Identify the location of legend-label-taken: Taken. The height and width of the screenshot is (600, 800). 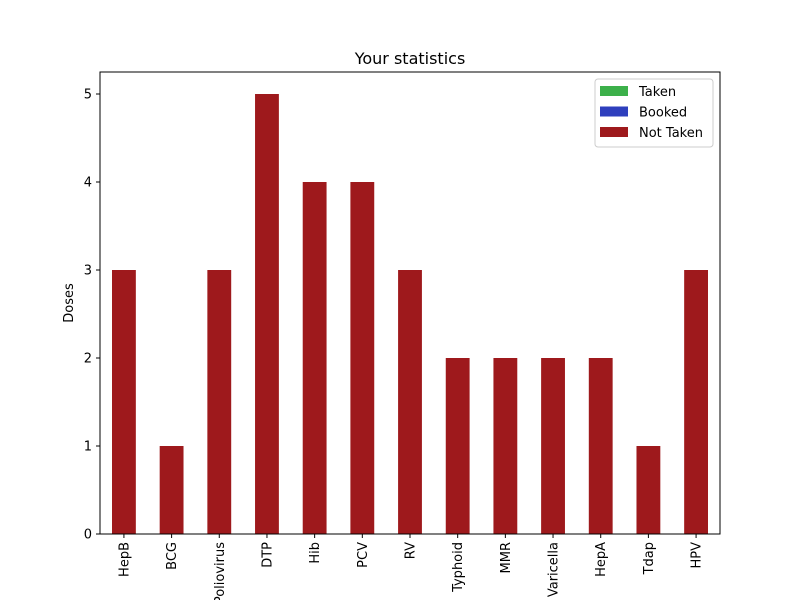
(657, 92).